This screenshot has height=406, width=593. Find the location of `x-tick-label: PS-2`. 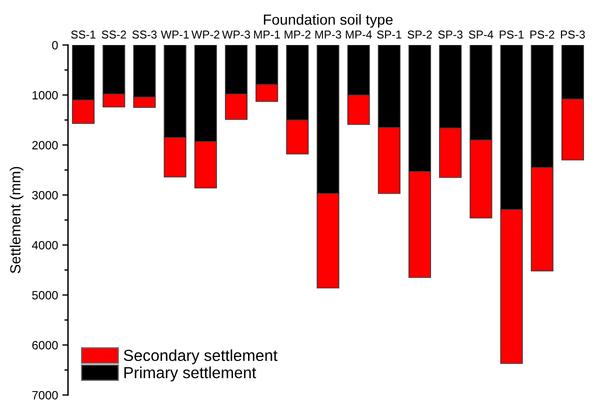

x-tick-label: PS-2 is located at coordinates (542, 34).